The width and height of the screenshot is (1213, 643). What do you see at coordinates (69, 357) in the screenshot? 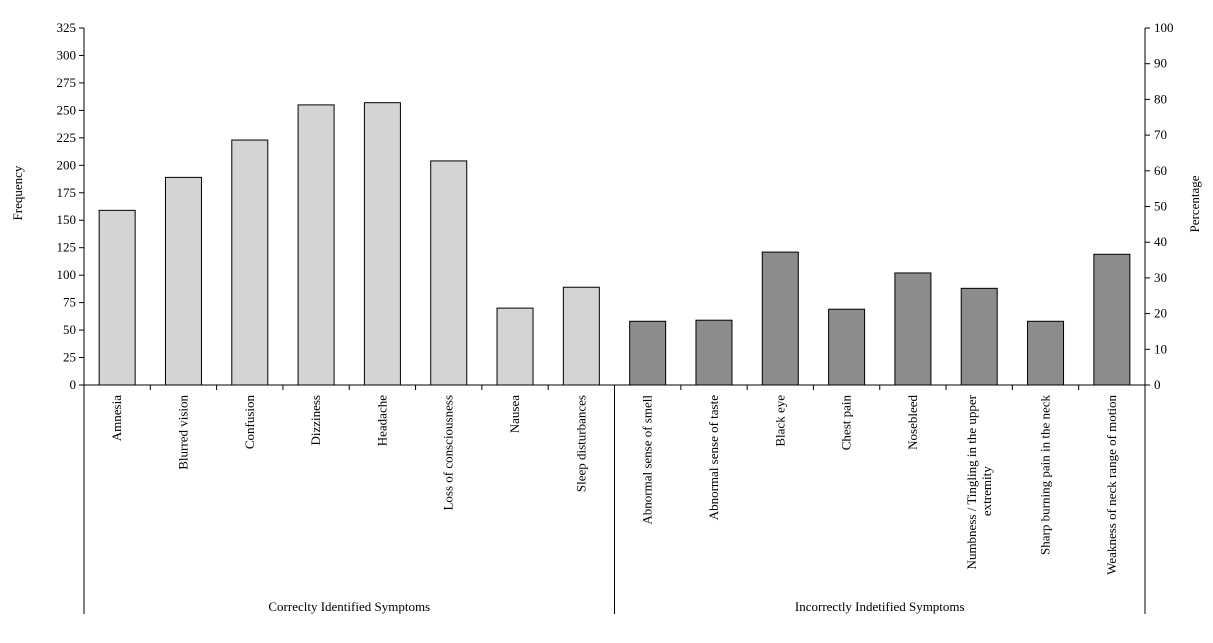
I see `y-tick-label: 25` at bounding box center [69, 357].